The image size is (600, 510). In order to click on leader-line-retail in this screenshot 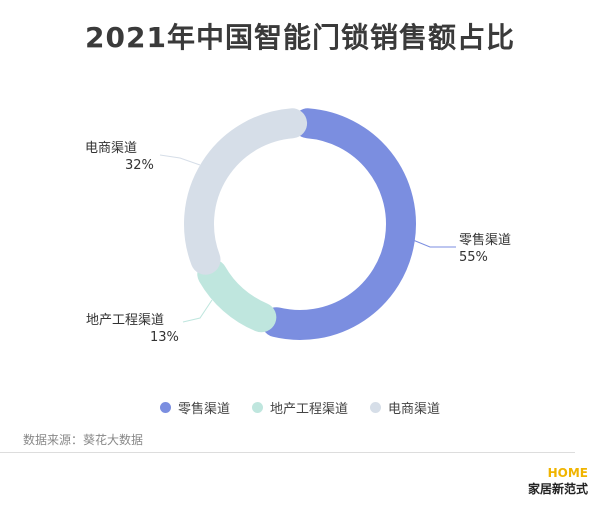, I will do `click(434, 243)`.